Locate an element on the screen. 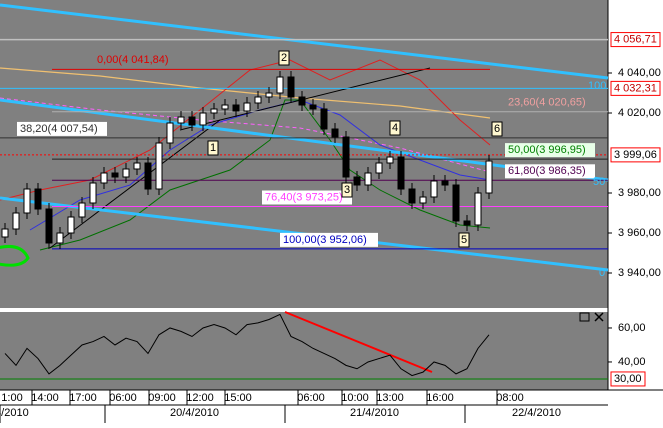 Image resolution: width=663 pixels, height=428 pixels. y-tick-label: 40,00 is located at coordinates (632, 362).